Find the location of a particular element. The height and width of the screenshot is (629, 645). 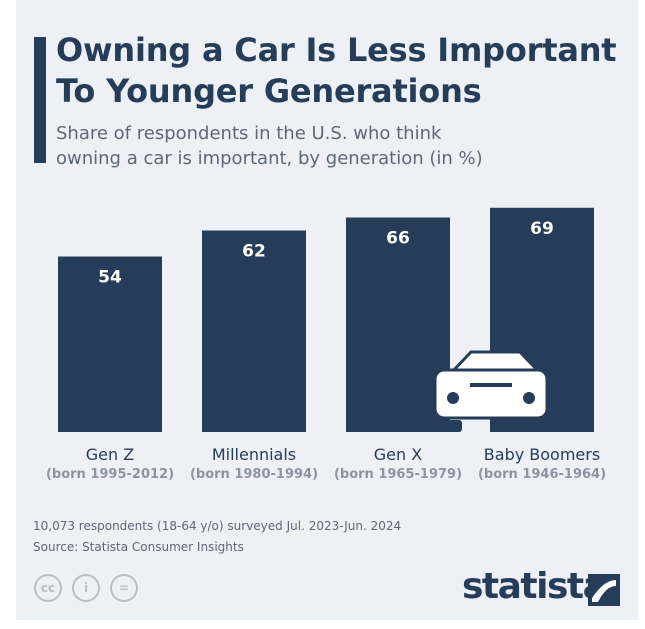

statista-logo-mark-icon is located at coordinates (604, 590).